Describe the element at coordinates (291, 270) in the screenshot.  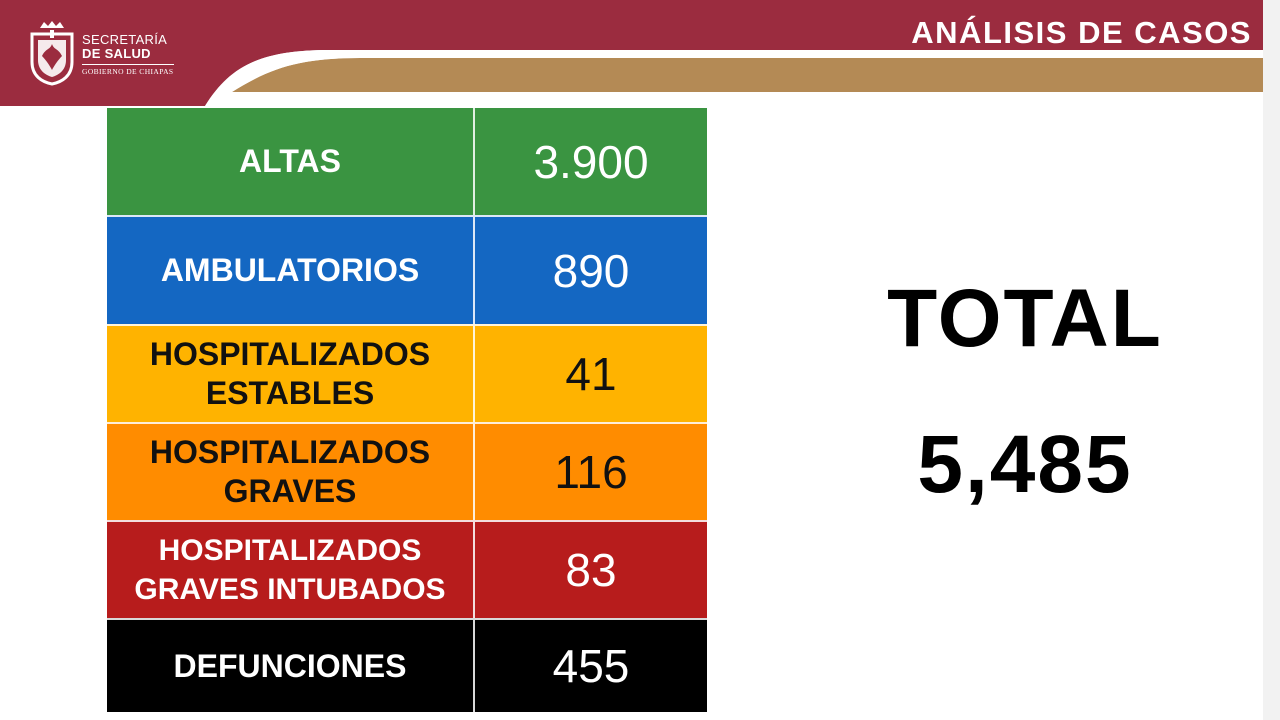
I see `case-label: AMBULATORIOS` at that location.